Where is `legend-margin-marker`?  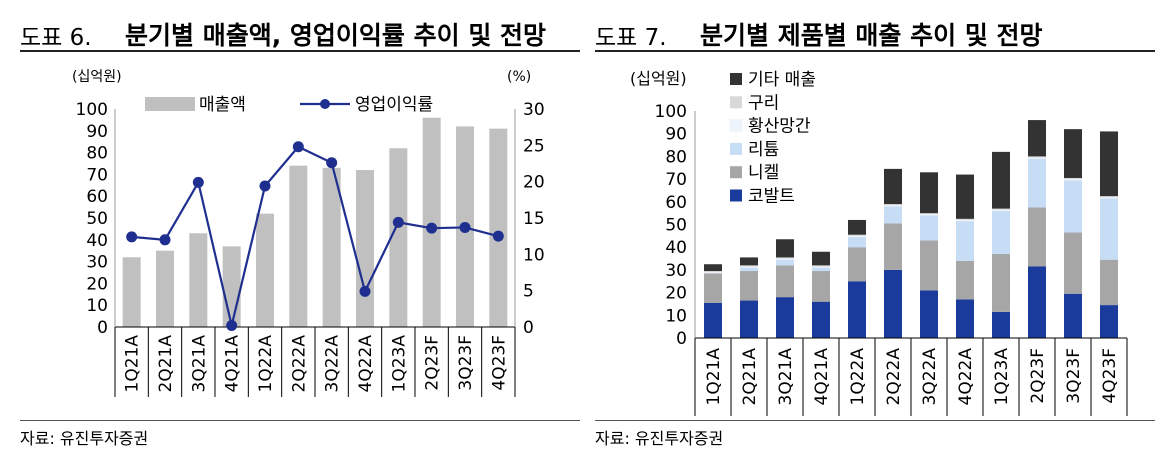 legend-margin-marker is located at coordinates (325, 104).